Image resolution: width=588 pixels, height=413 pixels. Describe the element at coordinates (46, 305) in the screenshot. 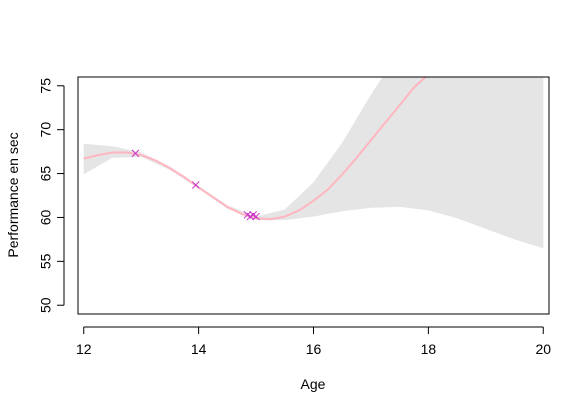

I see `y-tick-label: 50` at that location.